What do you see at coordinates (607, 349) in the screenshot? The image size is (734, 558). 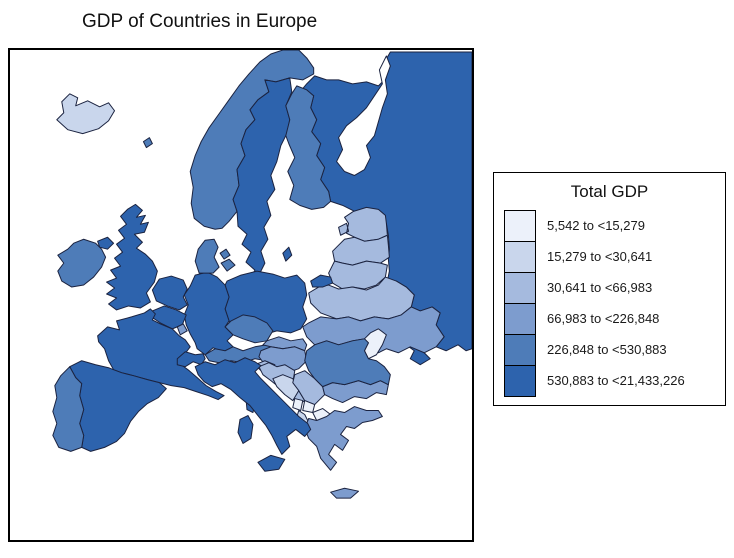 I see `legend-label: 226,848 to <530,883` at bounding box center [607, 349].